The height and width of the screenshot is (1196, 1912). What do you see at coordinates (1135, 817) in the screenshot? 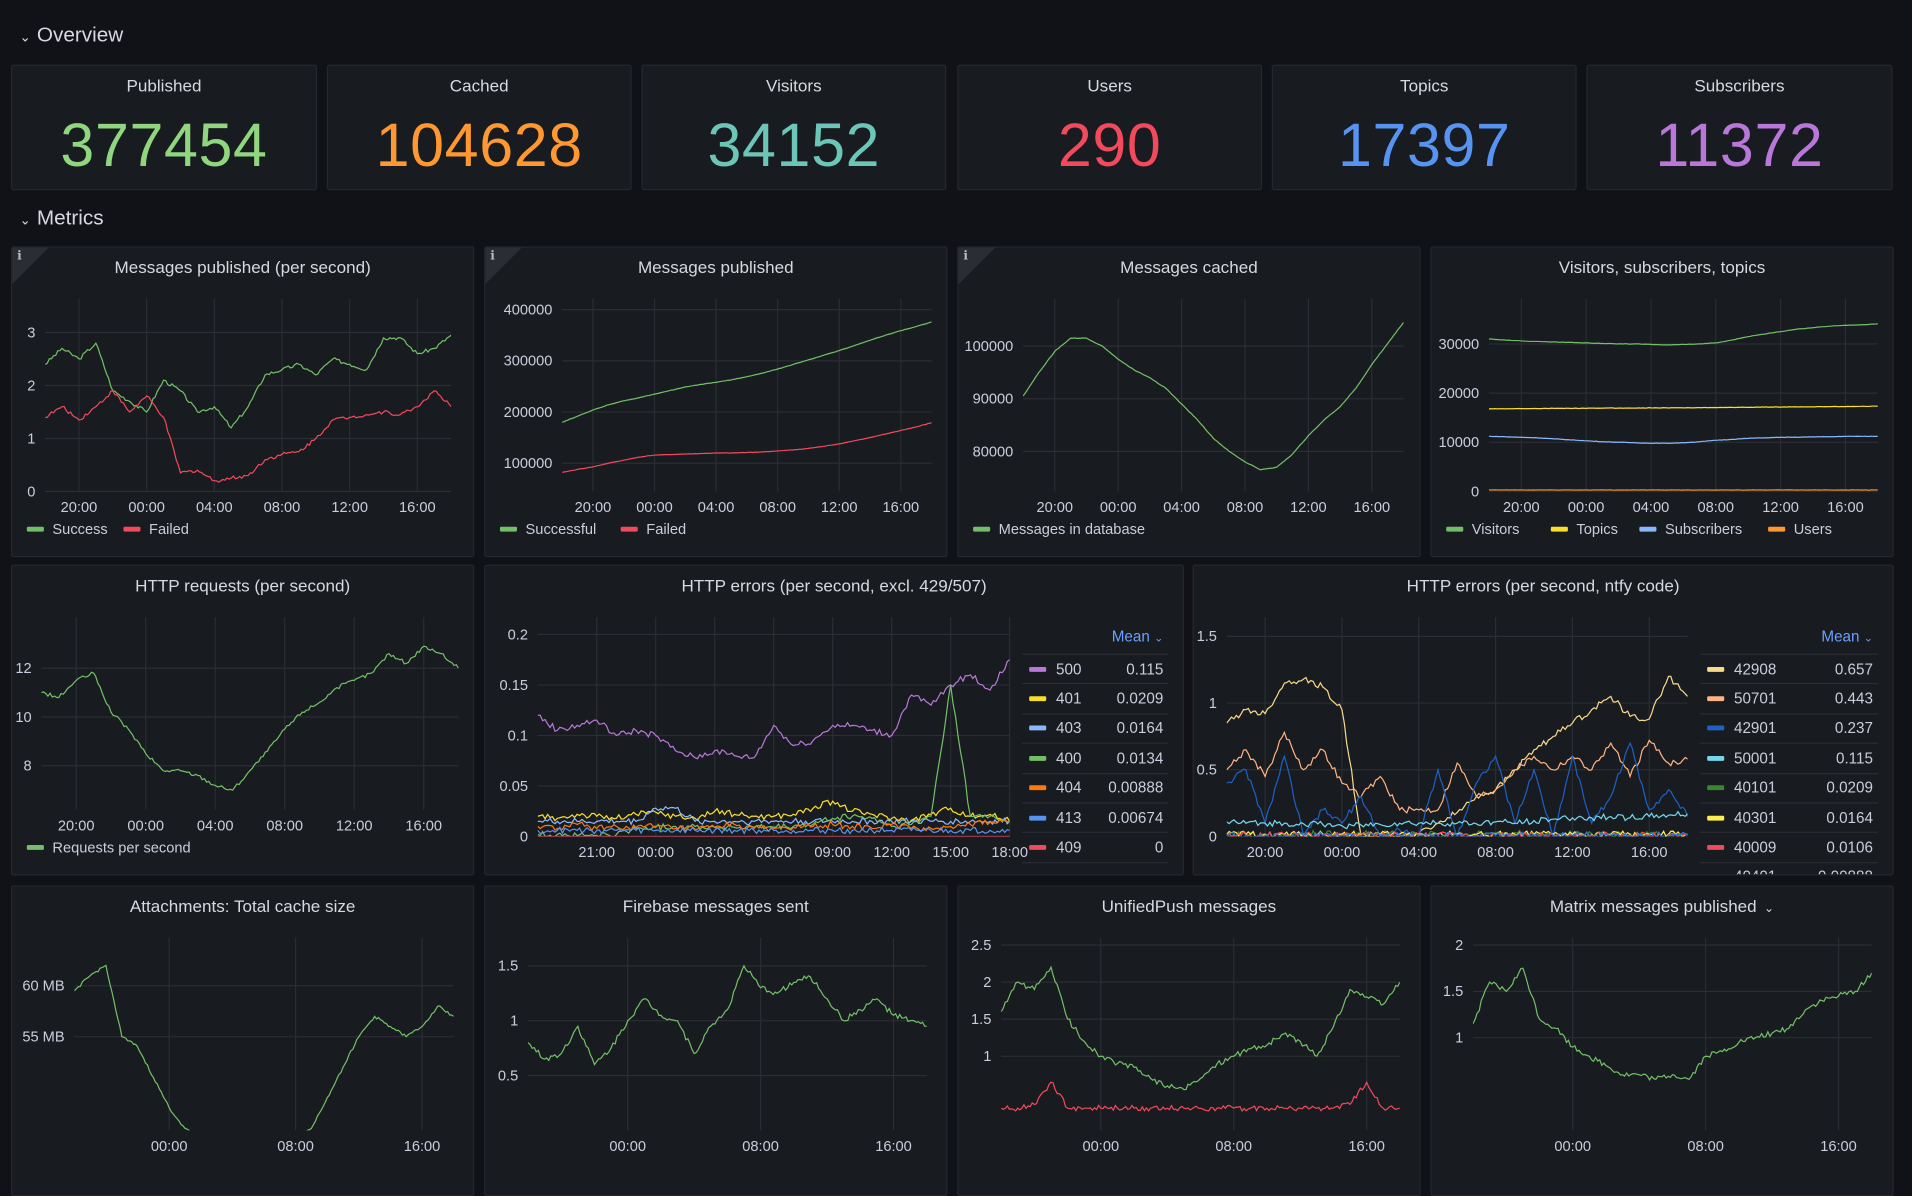
I see `legend-mean-value: 0.00674` at bounding box center [1135, 817].